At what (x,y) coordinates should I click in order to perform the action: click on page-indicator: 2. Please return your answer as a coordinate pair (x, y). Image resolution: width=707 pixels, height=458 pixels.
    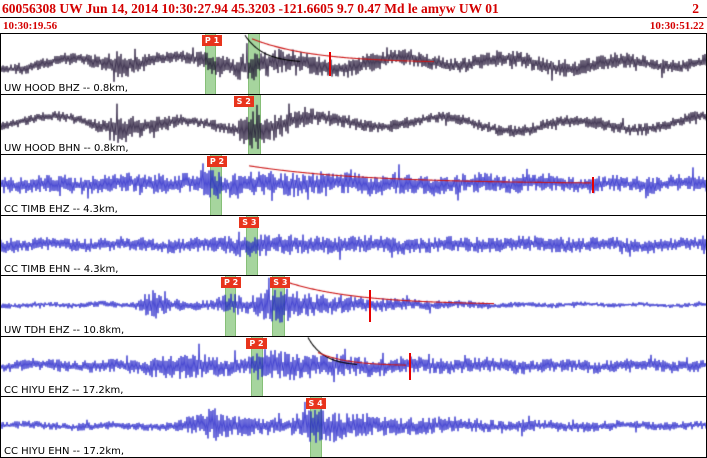
    Looking at the image, I should click on (695, 8).